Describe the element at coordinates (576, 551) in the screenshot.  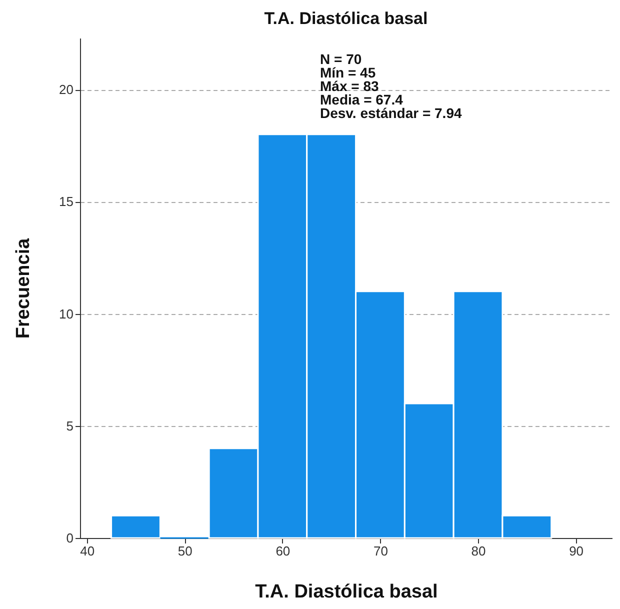
I see `x-tick-label: 90` at that location.